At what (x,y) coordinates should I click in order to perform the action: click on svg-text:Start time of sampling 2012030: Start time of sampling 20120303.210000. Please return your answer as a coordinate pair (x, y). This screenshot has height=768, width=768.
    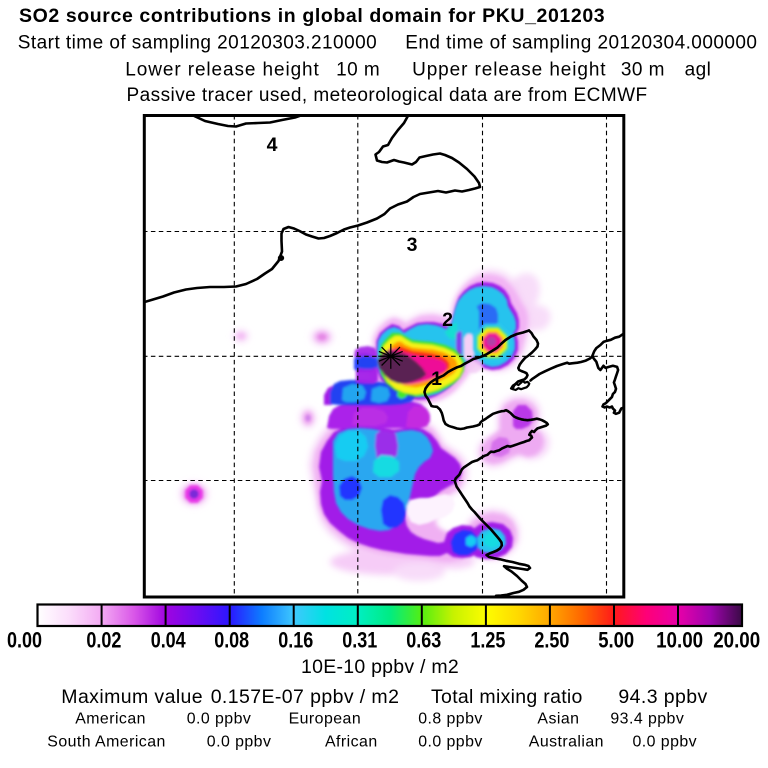
    Looking at the image, I should click on (197, 42).